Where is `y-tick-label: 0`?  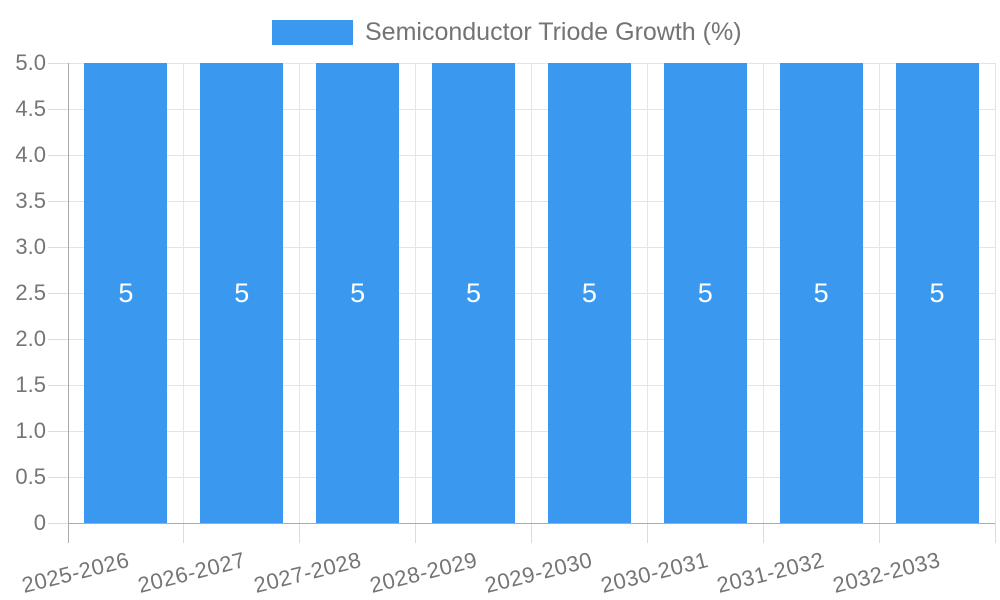 y-tick-label: 0 is located at coordinates (39, 522).